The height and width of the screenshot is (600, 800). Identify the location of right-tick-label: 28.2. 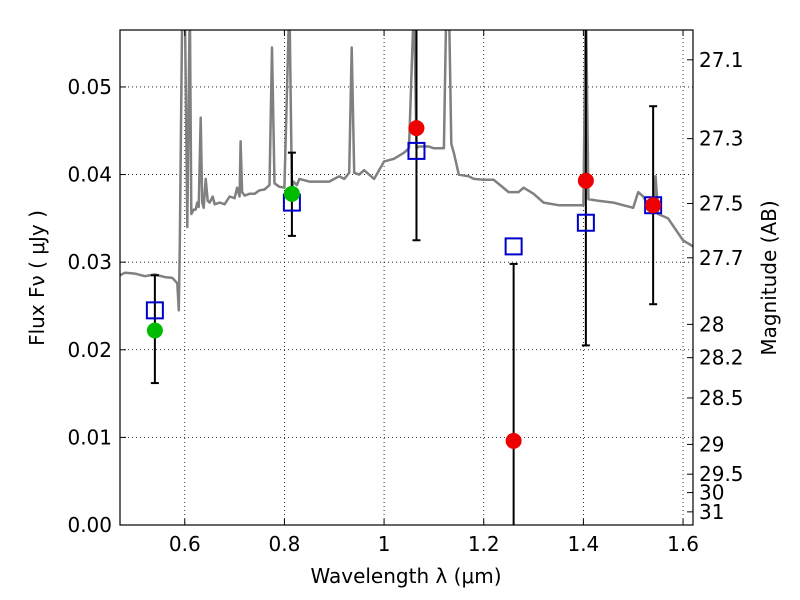
(721, 358).